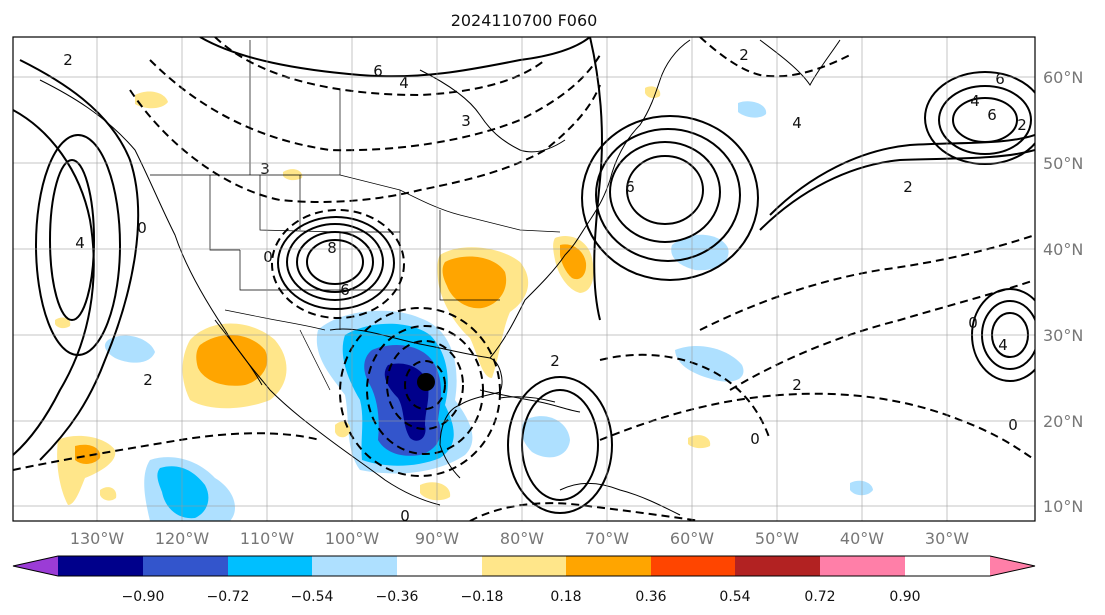 The image size is (1105, 615). Describe the element at coordinates (1063, 77) in the screenshot. I see `lat-tick-label: 60°N` at that location.